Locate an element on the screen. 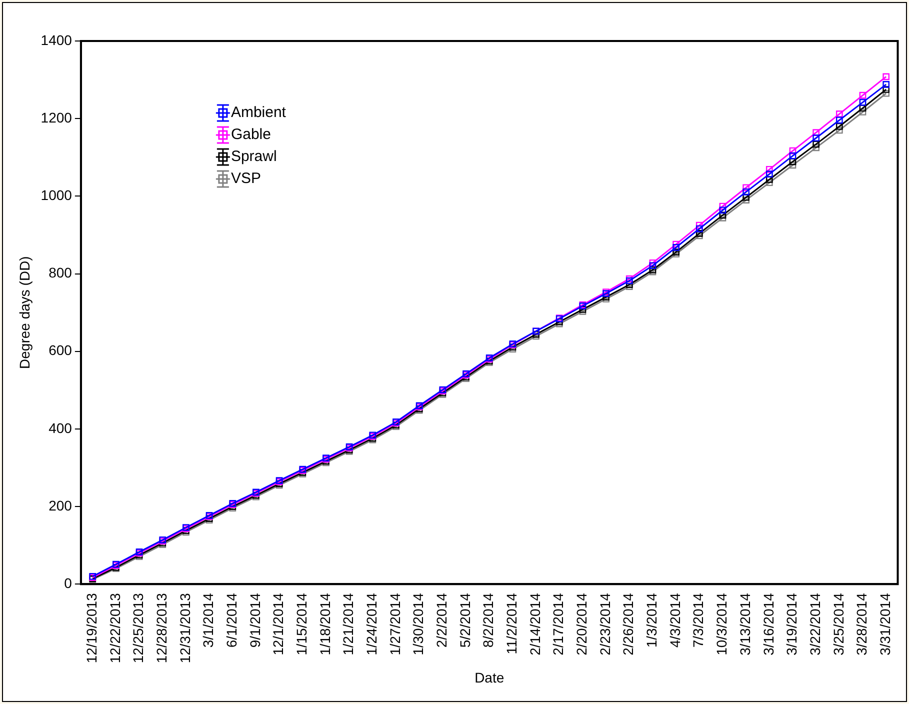 The width and height of the screenshot is (909, 704). x-tick-label: 9/1/2014 is located at coordinates (254, 620).